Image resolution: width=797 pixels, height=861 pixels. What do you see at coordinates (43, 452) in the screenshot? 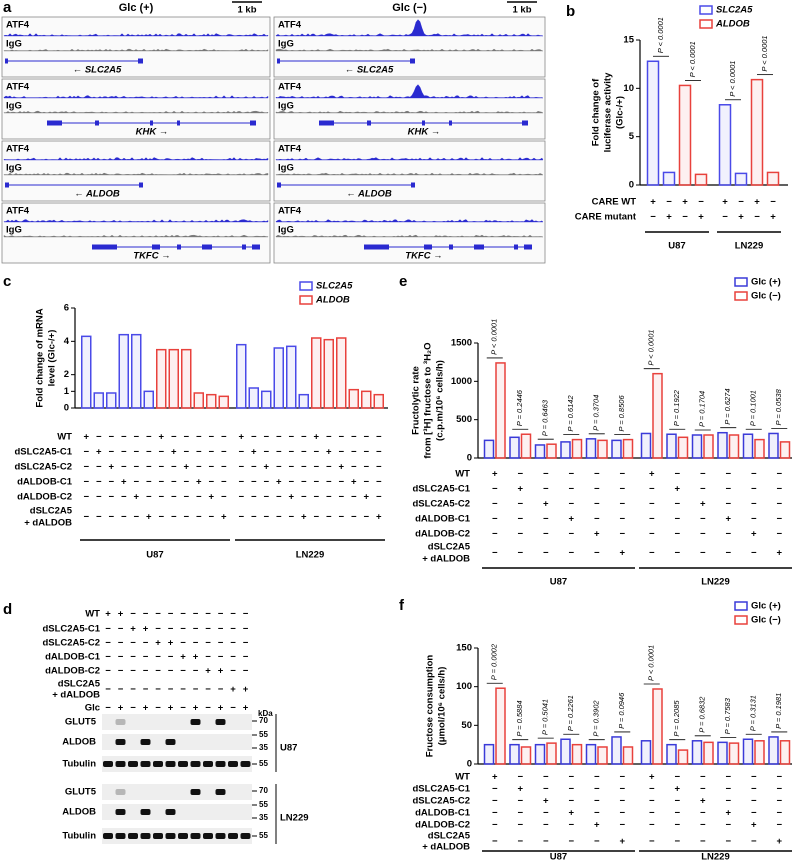
I see `condition-label: dSLC2A5-C1` at bounding box center [43, 452].